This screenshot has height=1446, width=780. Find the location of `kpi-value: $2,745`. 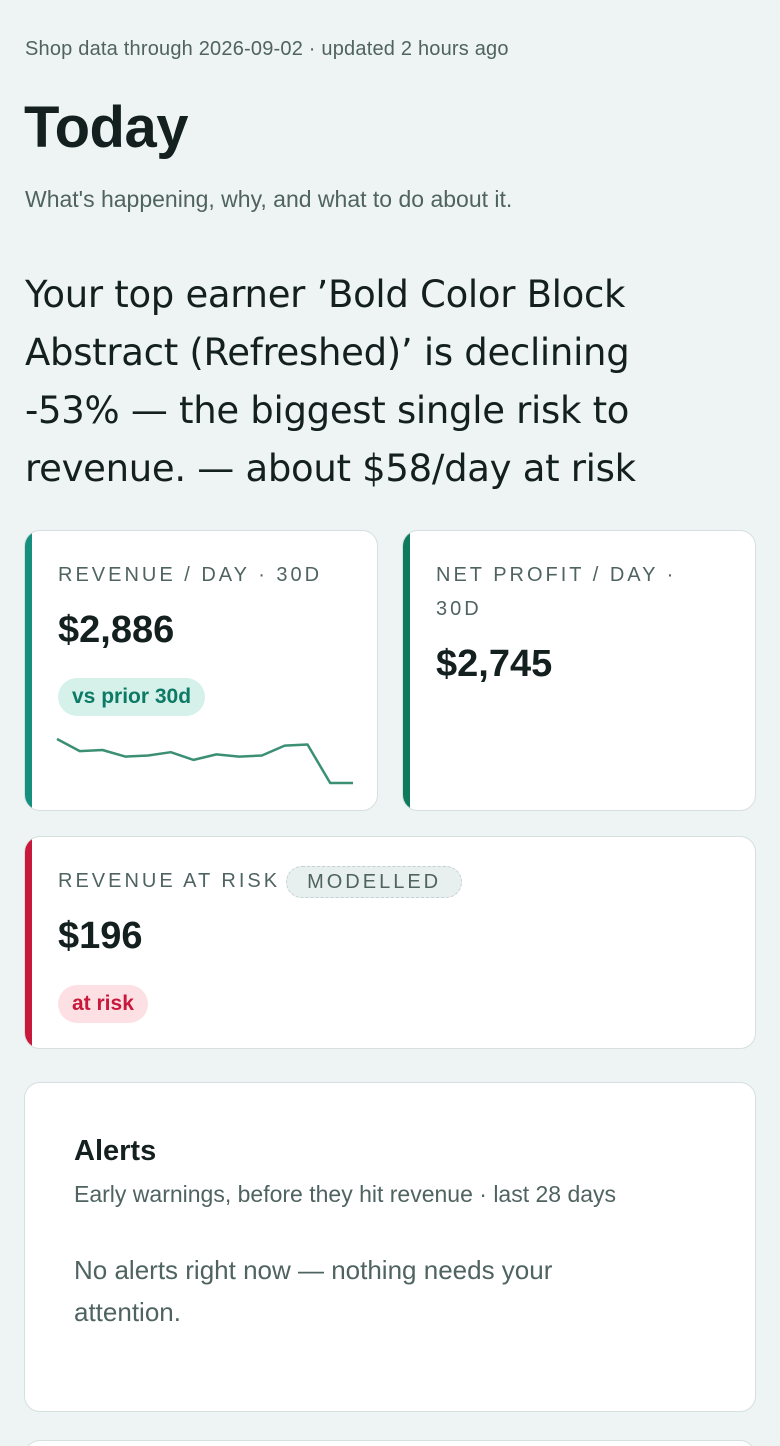

kpi-value: $2,745 is located at coordinates (494, 664).